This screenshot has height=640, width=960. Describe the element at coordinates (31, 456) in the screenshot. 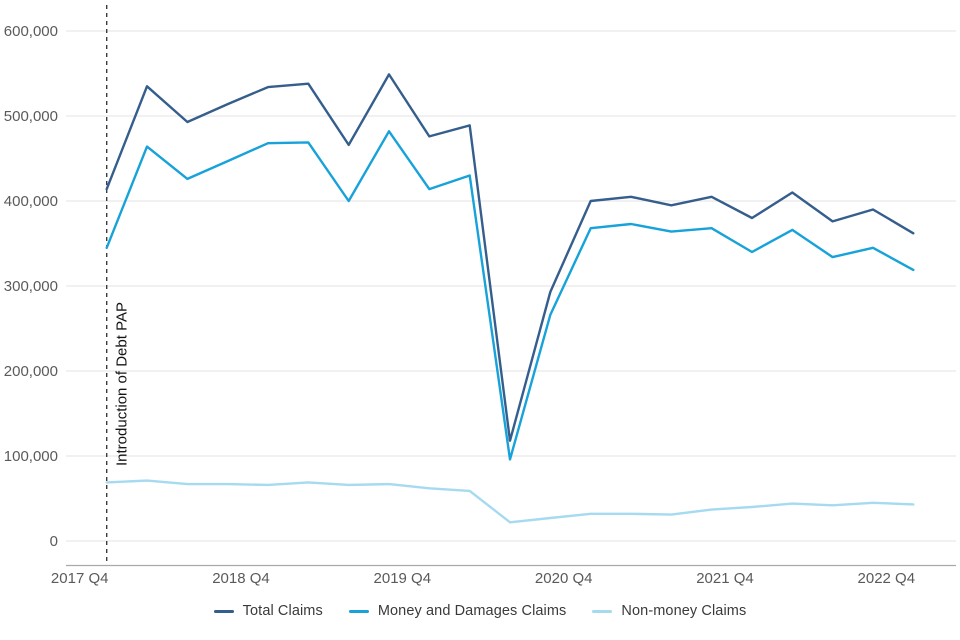

I see `y-tick-label: 100,000` at that location.